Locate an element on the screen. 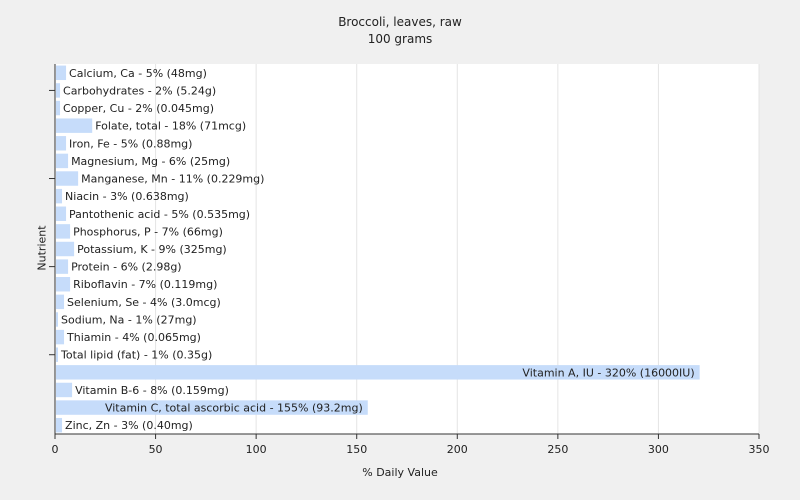  x-tick-label: 100 is located at coordinates (256, 449).